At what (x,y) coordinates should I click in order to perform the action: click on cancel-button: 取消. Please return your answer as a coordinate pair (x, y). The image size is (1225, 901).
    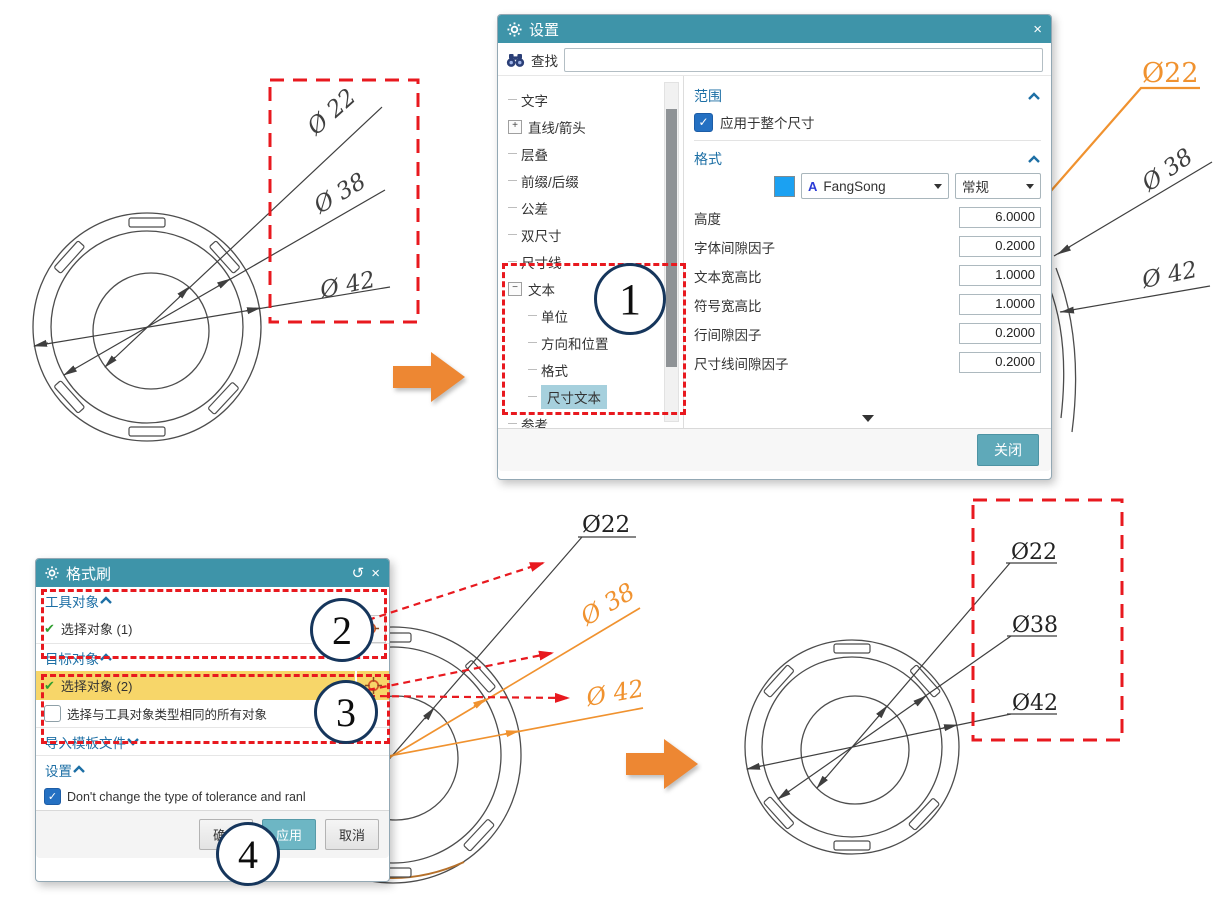
    Looking at the image, I should click on (351, 834).